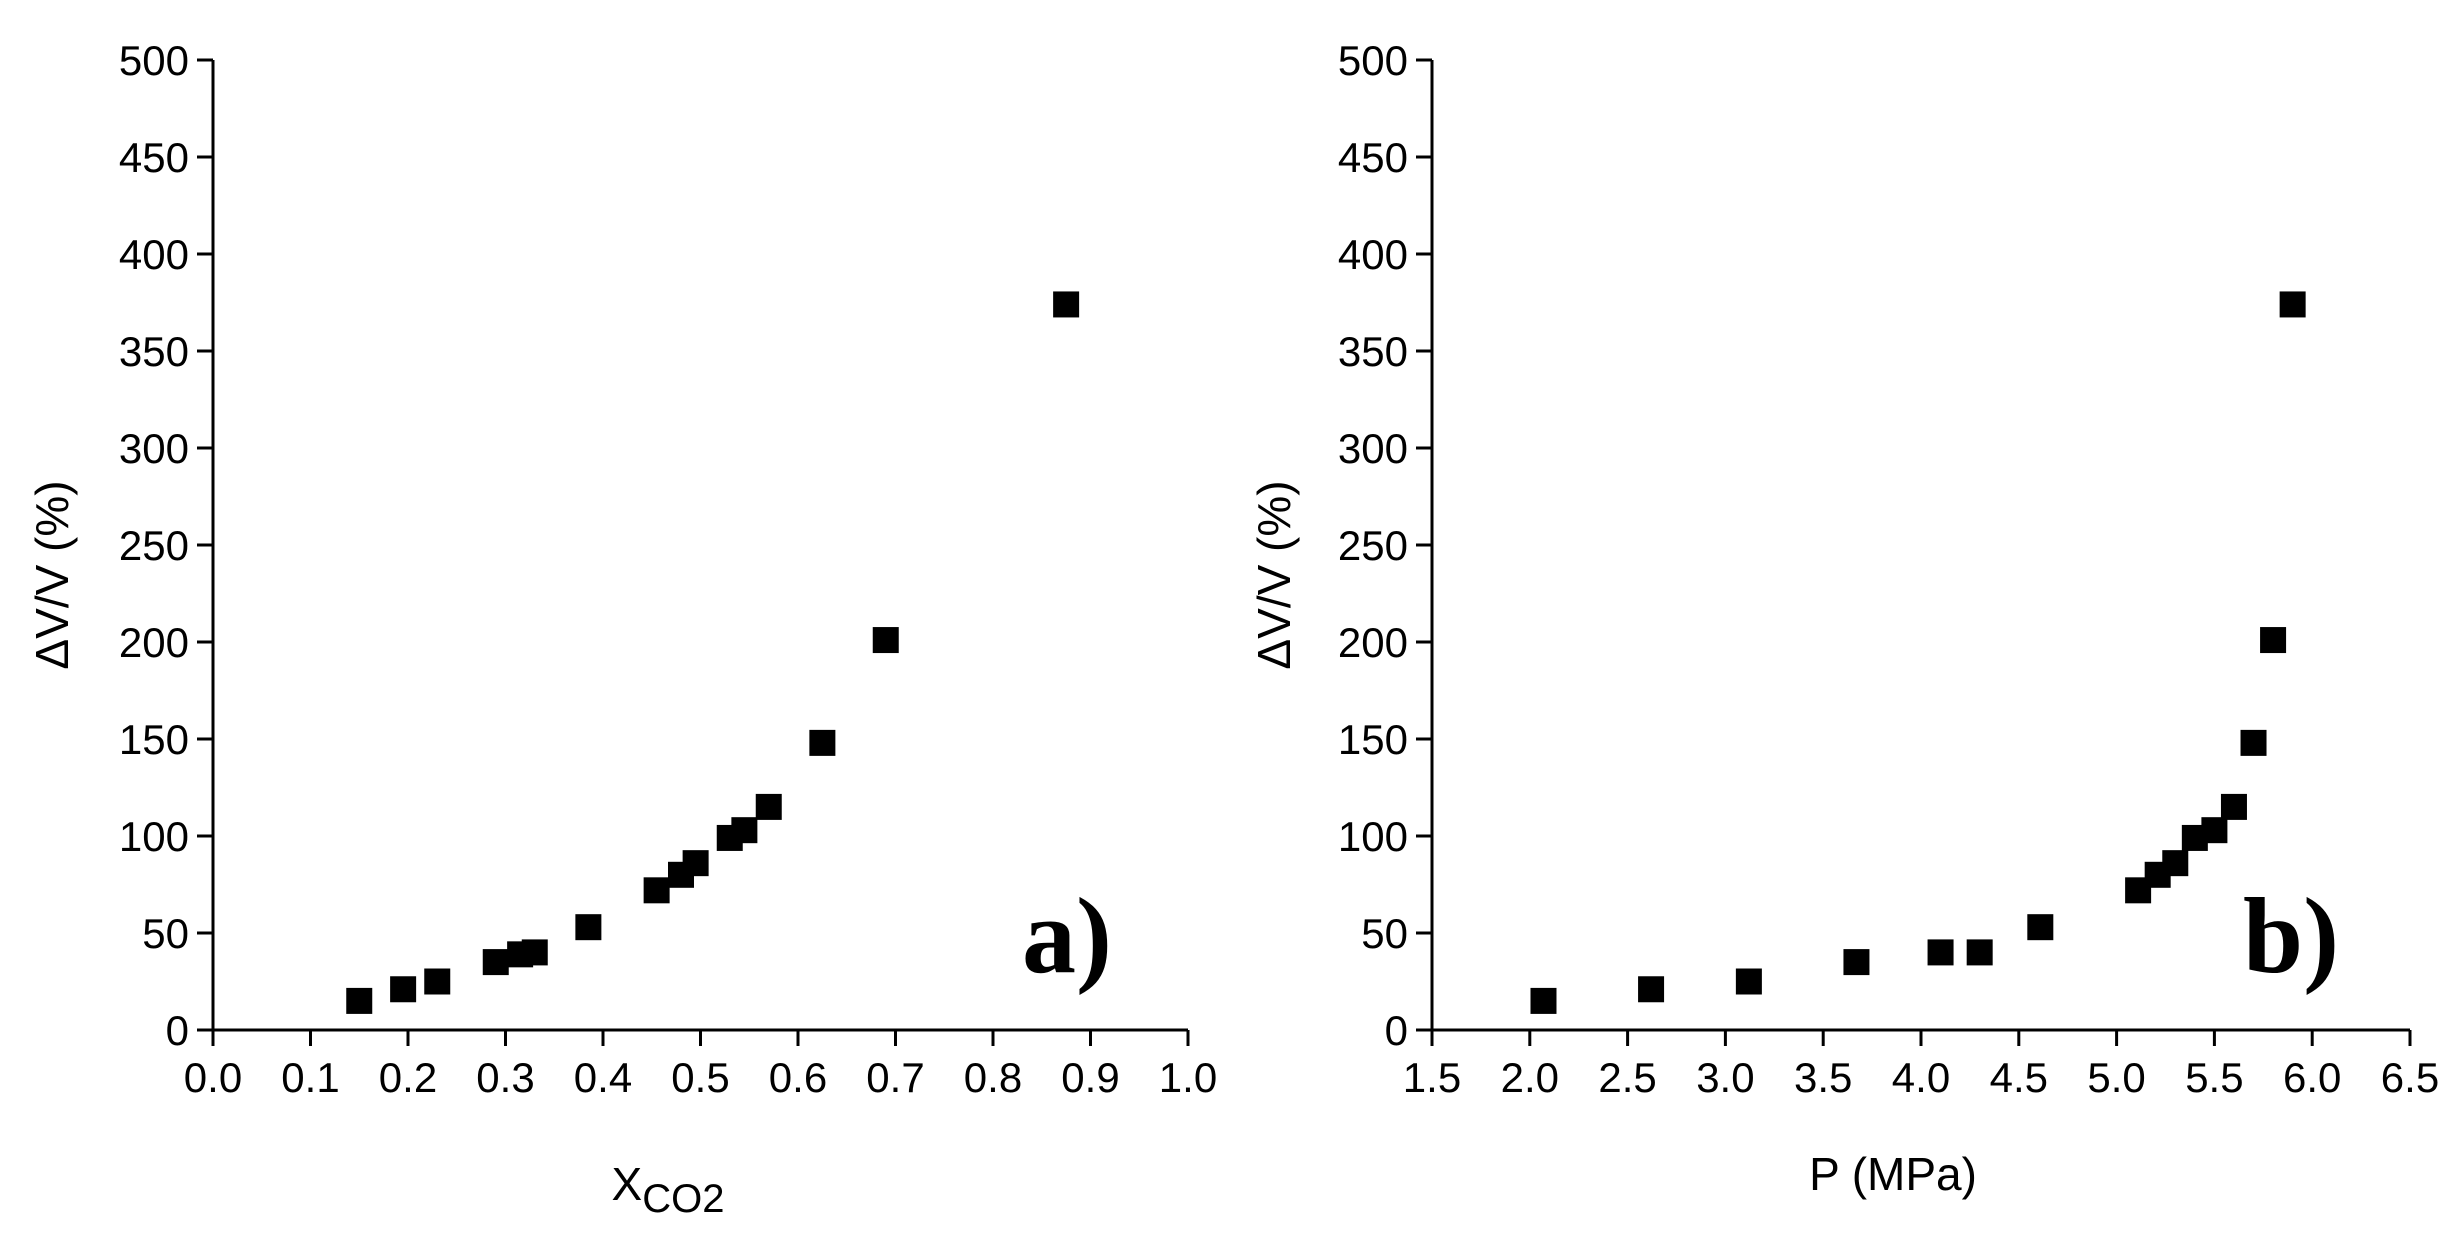 The width and height of the screenshot is (2451, 1238). Describe the element at coordinates (2312, 1077) in the screenshot. I see `x-tick-label: 6.0` at that location.